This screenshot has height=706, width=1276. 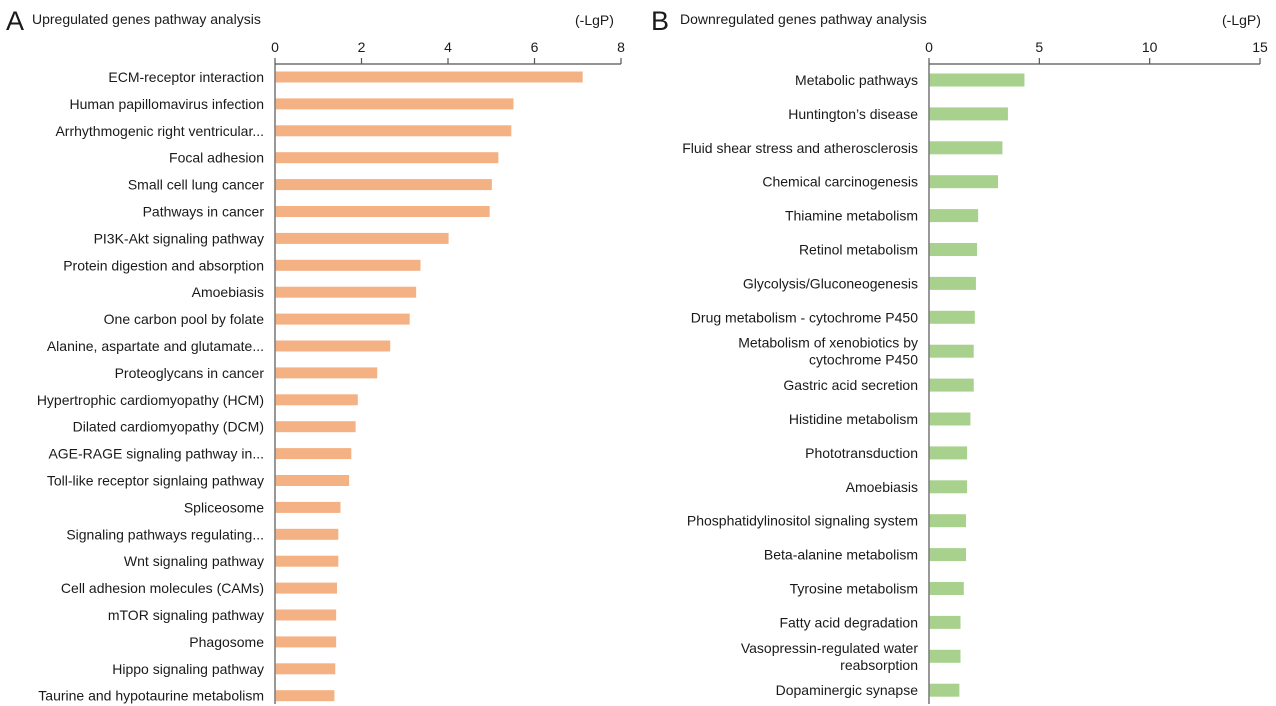 I want to click on panel-a-category-label-7: Protein digestion and absorption, so click(x=163, y=265).